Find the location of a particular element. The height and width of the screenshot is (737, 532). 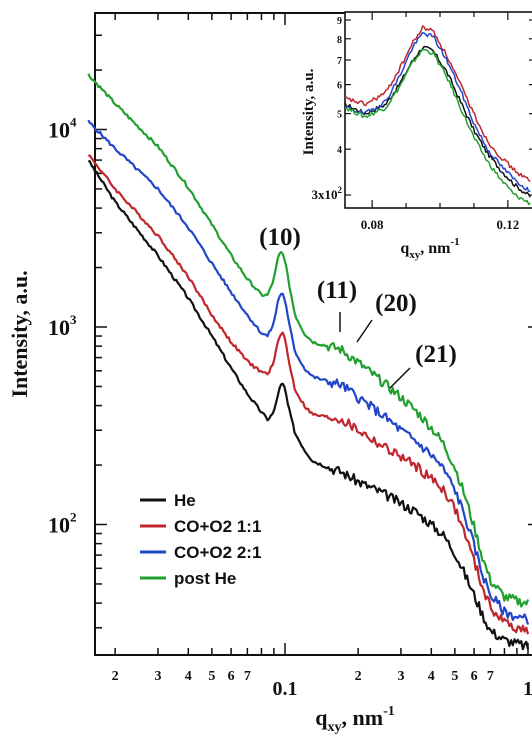

legend-label: CO+O2 1:1 is located at coordinates (217, 526).